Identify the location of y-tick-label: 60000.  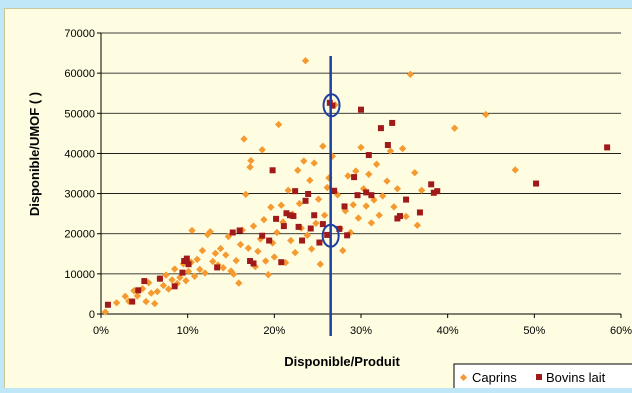
(79, 74).